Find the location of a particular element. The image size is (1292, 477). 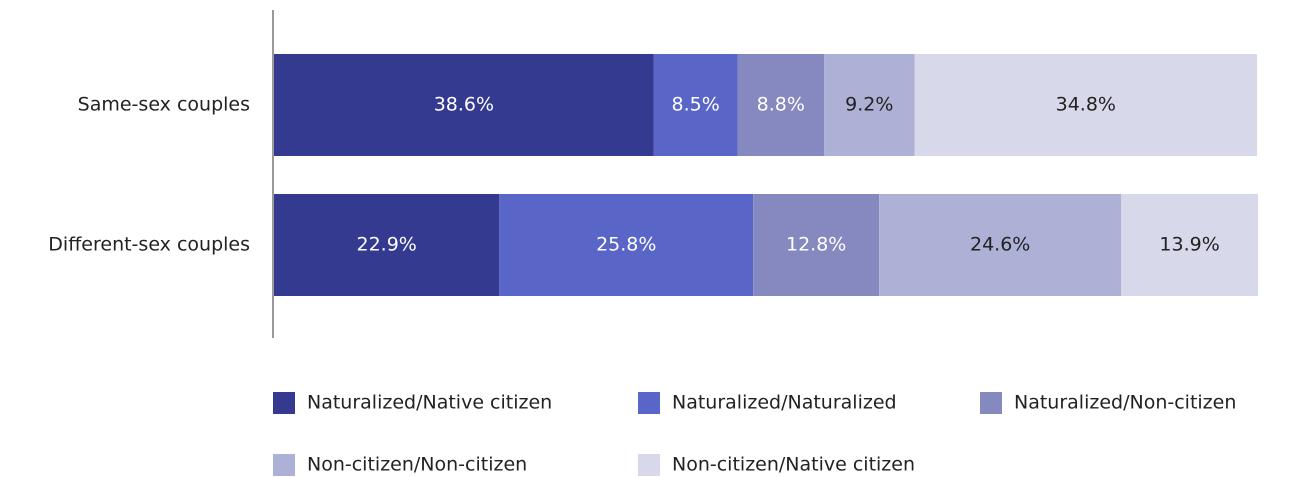

legend-label: Non-citizen/Non-citizen is located at coordinates (417, 465).